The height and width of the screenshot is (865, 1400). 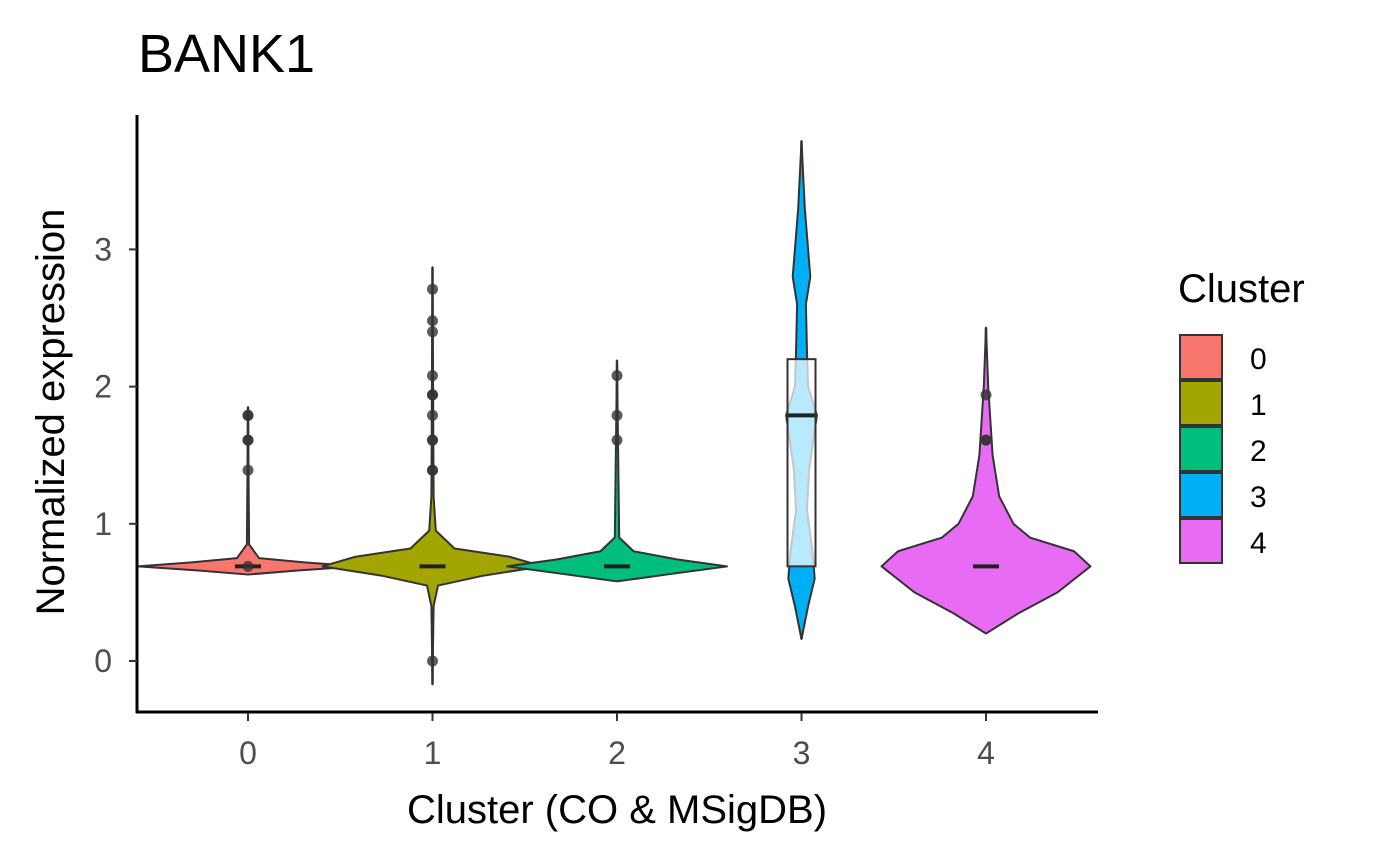 I want to click on x-ticks: 0 1 2 3 4, so click(x=617, y=742).